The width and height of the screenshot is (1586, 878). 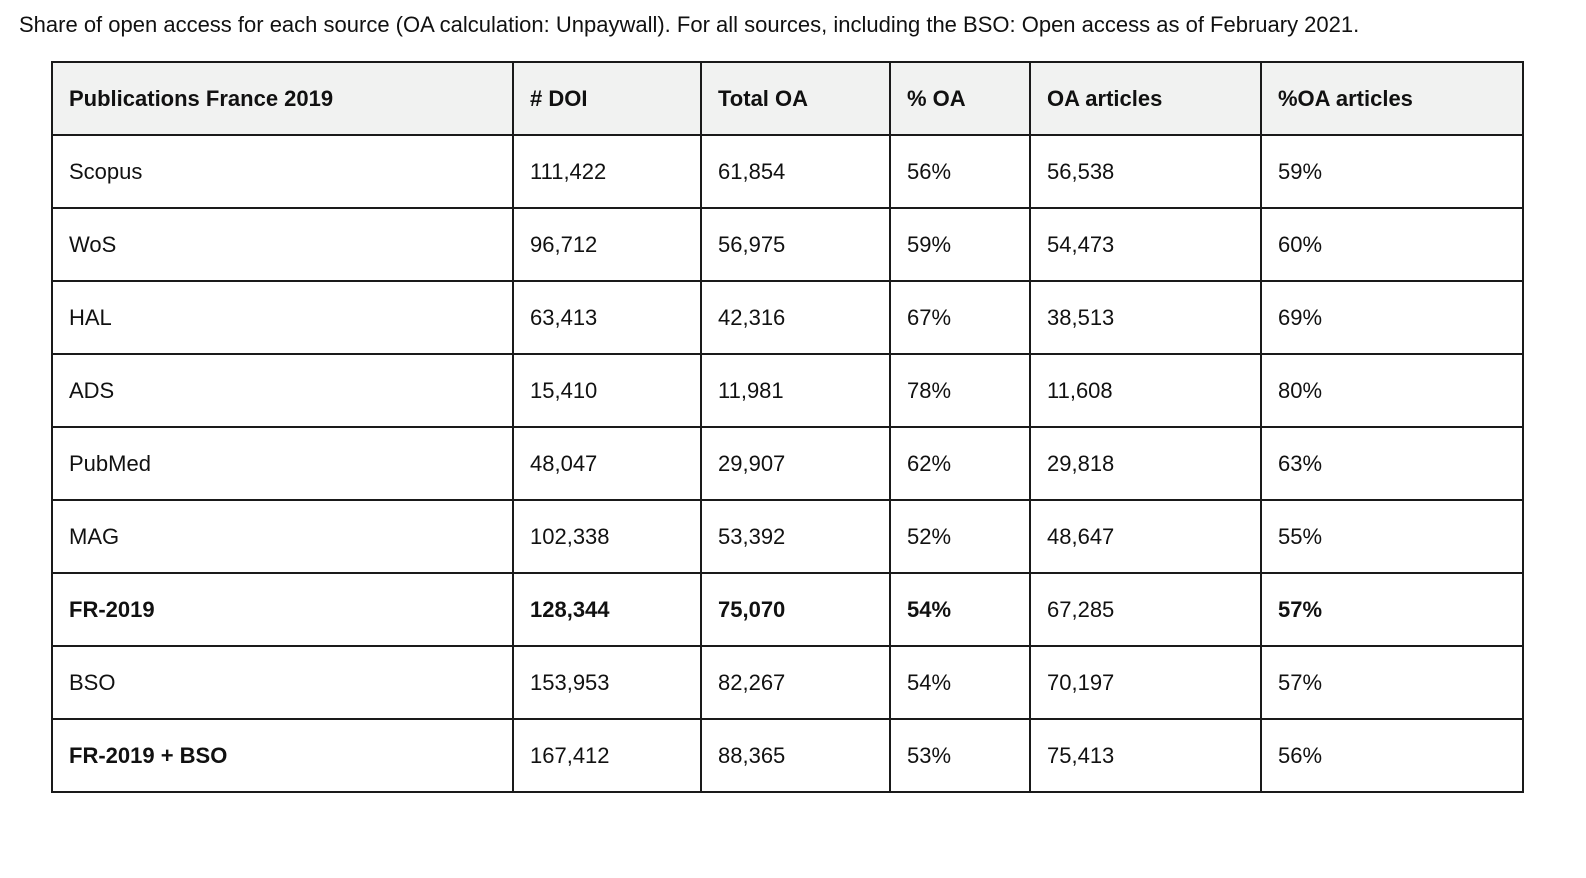 I want to click on cell-oa-articles: 70,197, so click(x=1145, y=682).